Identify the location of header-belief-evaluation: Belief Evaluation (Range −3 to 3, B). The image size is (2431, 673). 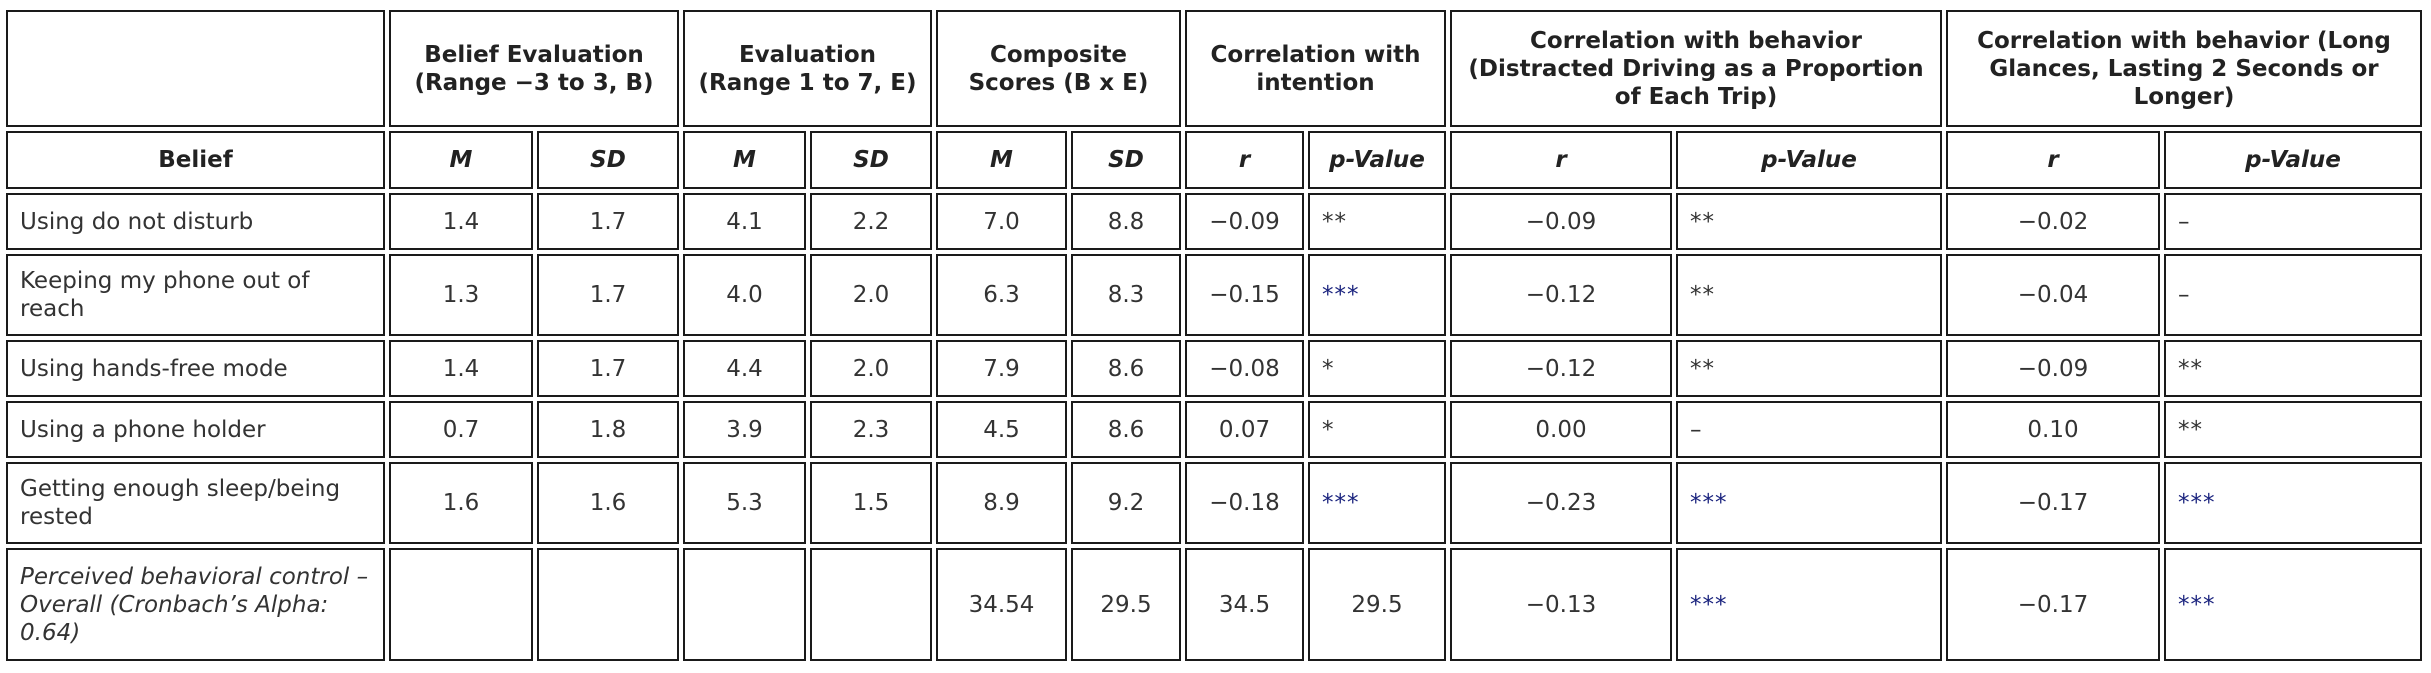
(534, 68).